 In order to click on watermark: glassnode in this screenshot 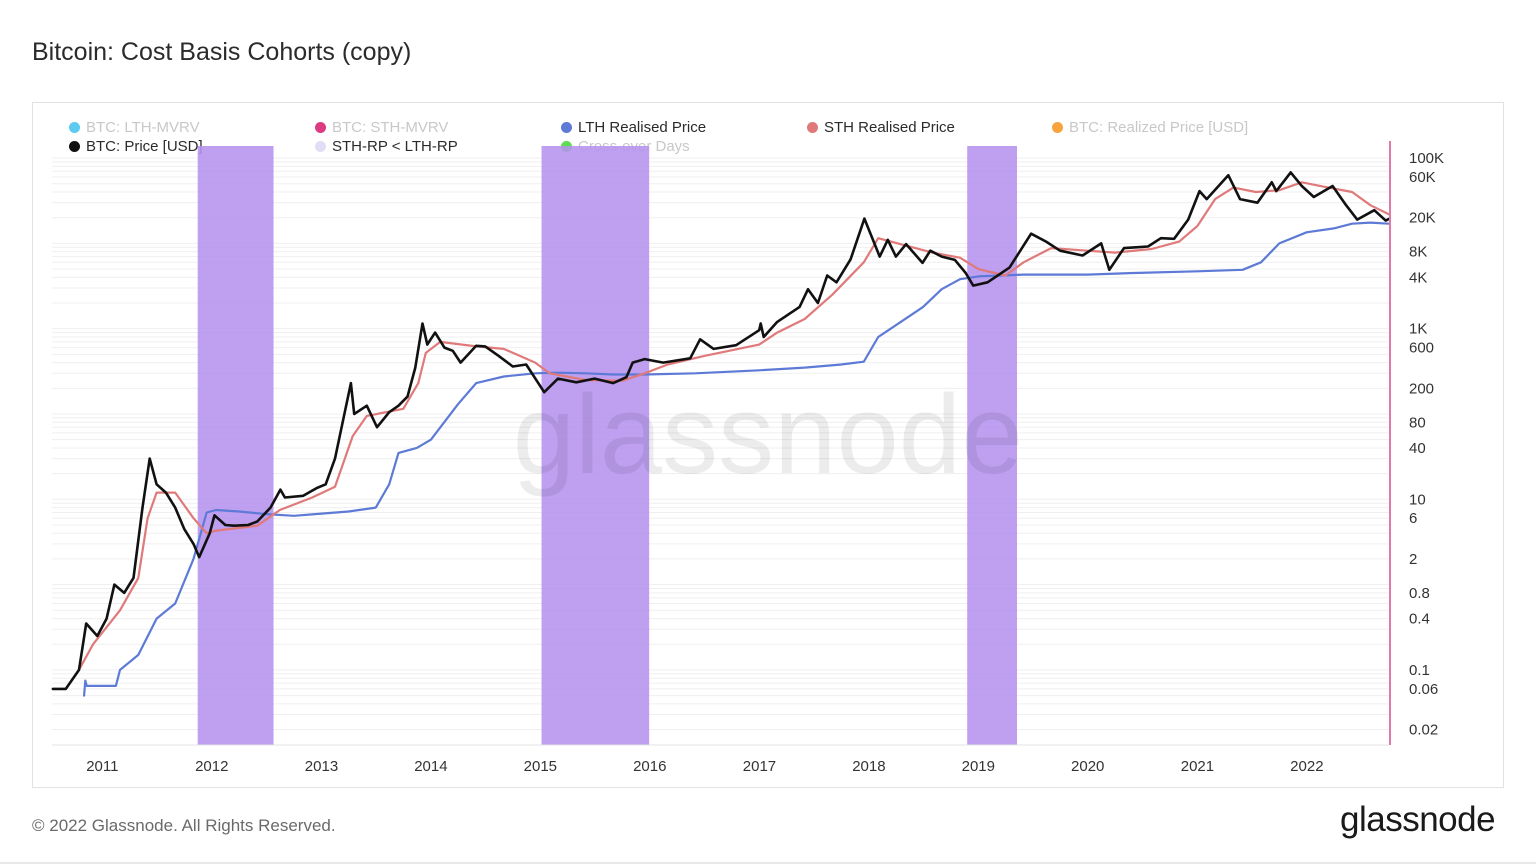, I will do `click(768, 434)`.